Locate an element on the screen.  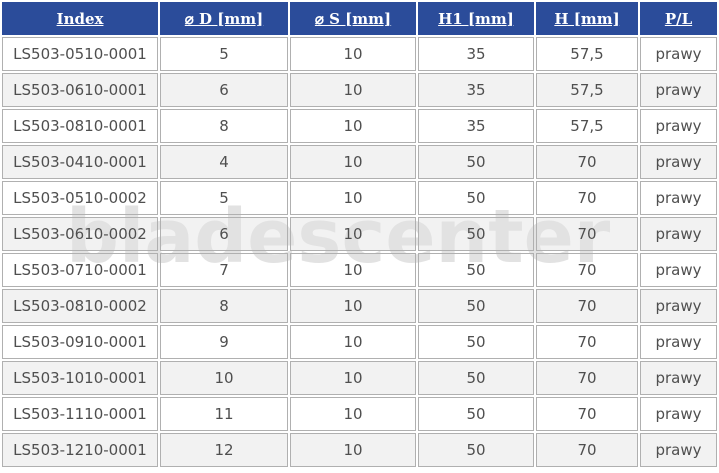
table-row: LS503-0410-0001 4 10 50 70 prawy is located at coordinates (359, 162).